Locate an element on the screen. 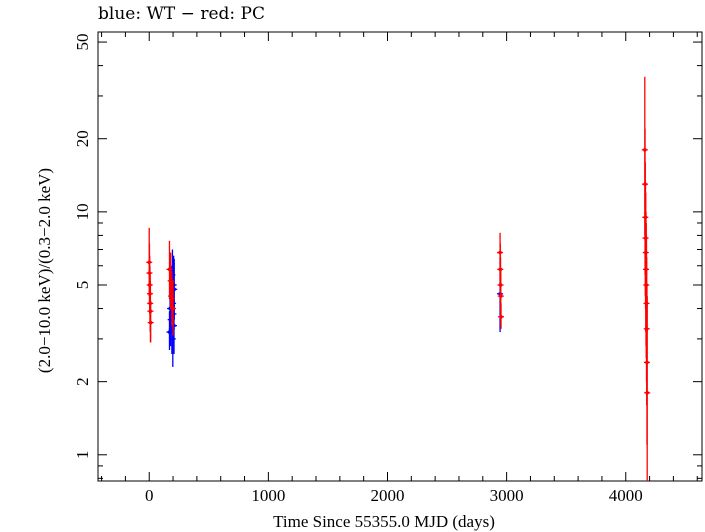  x-tick-label: 3000 is located at coordinates (507, 495).